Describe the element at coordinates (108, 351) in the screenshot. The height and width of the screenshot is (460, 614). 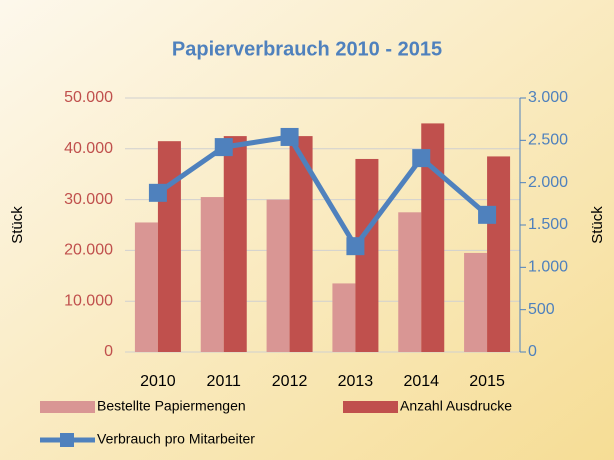
I see `y-tick-label: 0` at that location.